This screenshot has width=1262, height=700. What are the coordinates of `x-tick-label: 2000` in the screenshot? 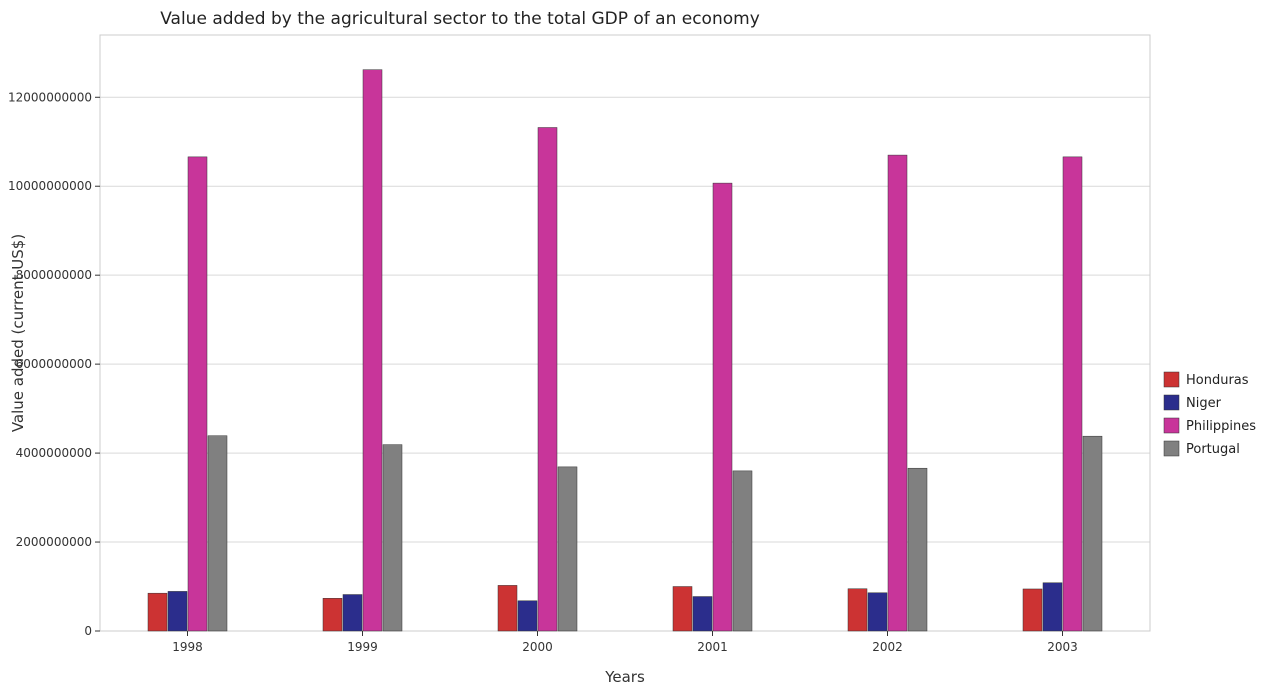 It's located at (537, 647).